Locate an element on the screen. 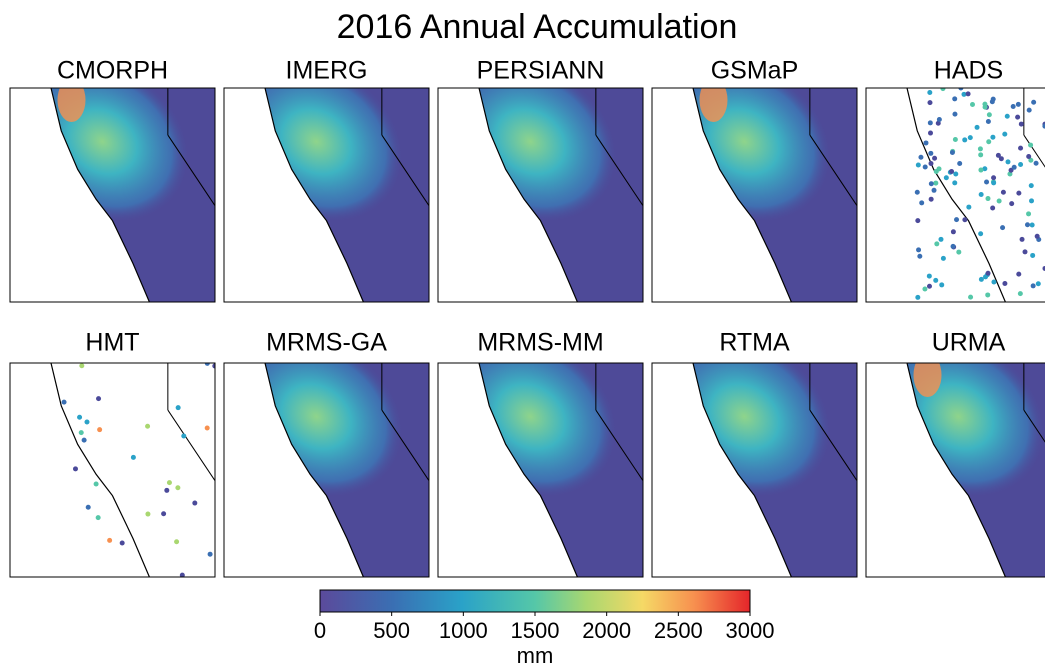  panel-title: HMT is located at coordinates (112, 343).